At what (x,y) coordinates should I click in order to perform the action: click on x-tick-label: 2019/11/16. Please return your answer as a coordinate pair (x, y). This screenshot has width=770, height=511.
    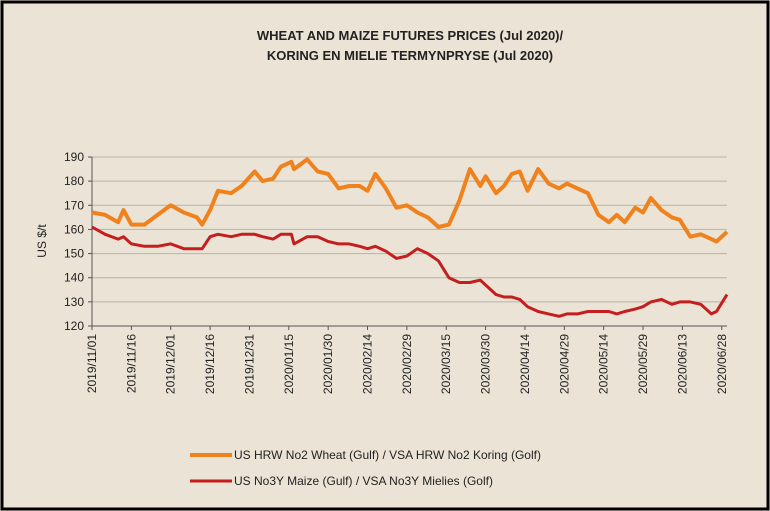
    Looking at the image, I should click on (131, 363).